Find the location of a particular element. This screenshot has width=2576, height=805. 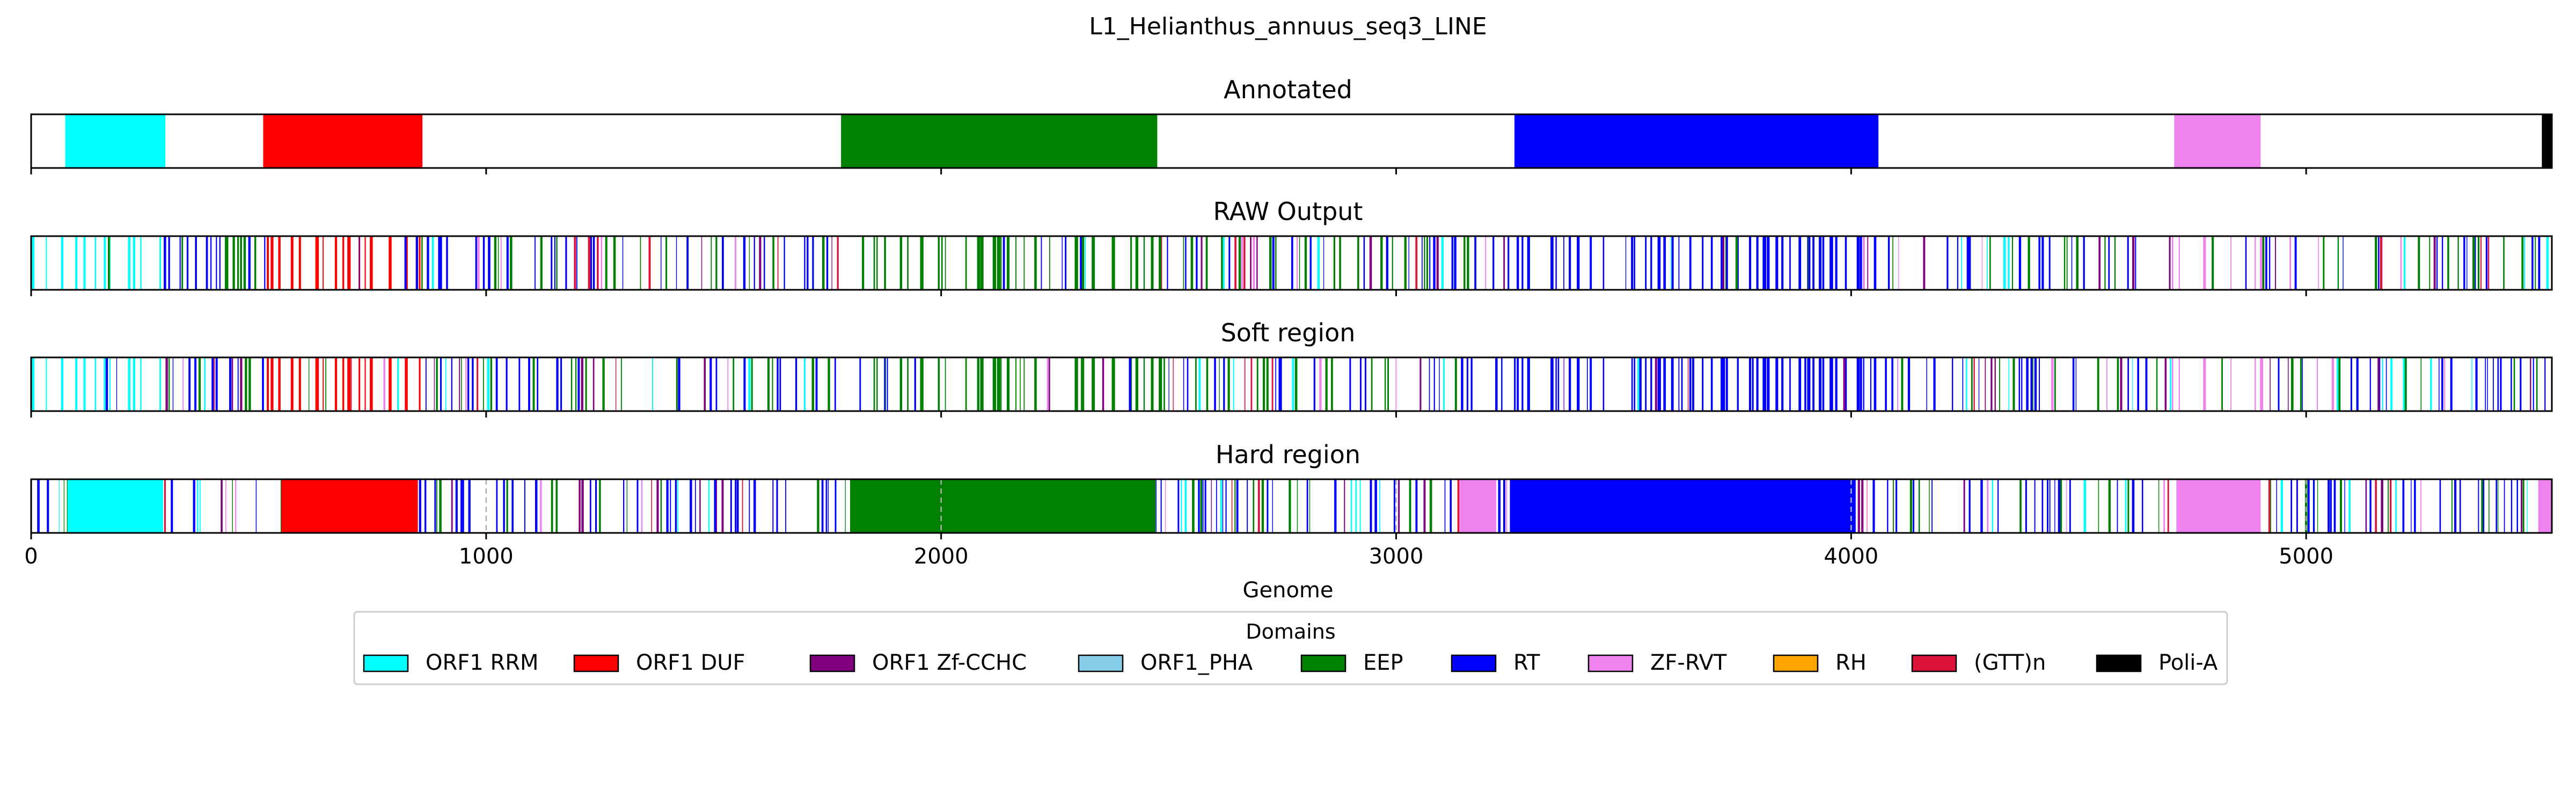

segment-orf1-duf is located at coordinates (349, 506).